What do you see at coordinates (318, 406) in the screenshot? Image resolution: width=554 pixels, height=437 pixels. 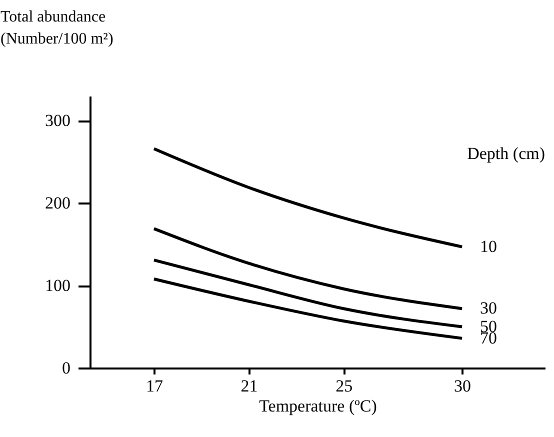 I see `x-axis-title: Temperature (ºC)` at bounding box center [318, 406].